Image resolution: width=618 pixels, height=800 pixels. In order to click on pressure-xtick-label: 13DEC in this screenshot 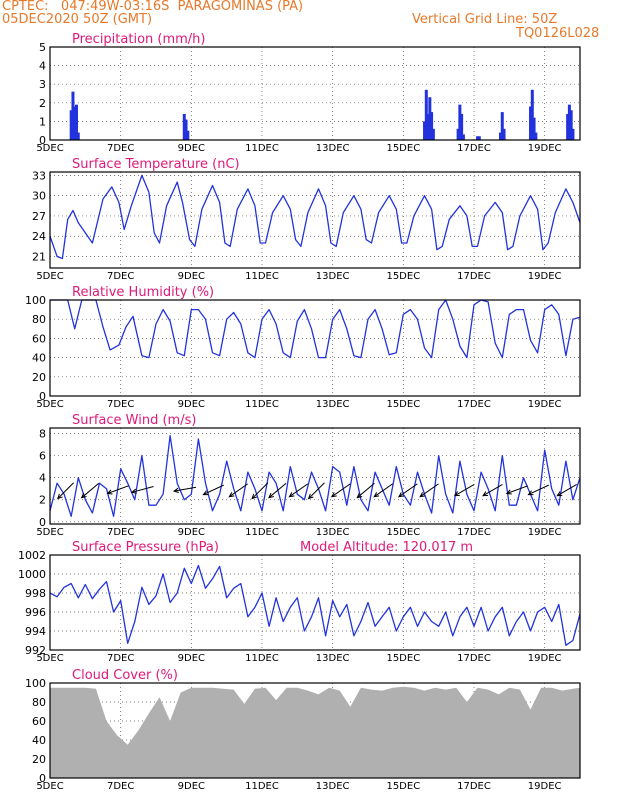, I will do `click(333, 658)`.